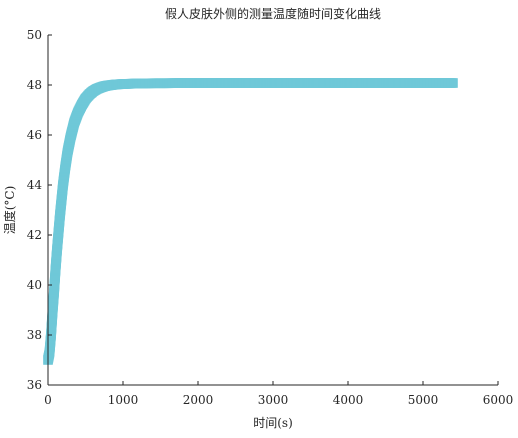 The image size is (518, 438). I want to click on y-tick-label: 44, so click(35, 185).